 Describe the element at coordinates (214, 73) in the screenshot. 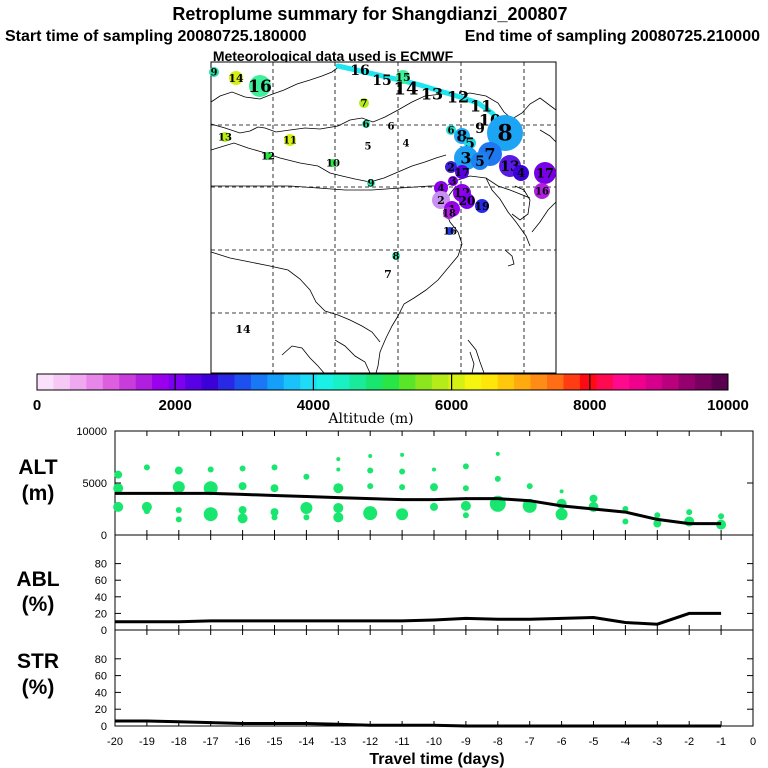

I see `map-day-label: 9` at that location.